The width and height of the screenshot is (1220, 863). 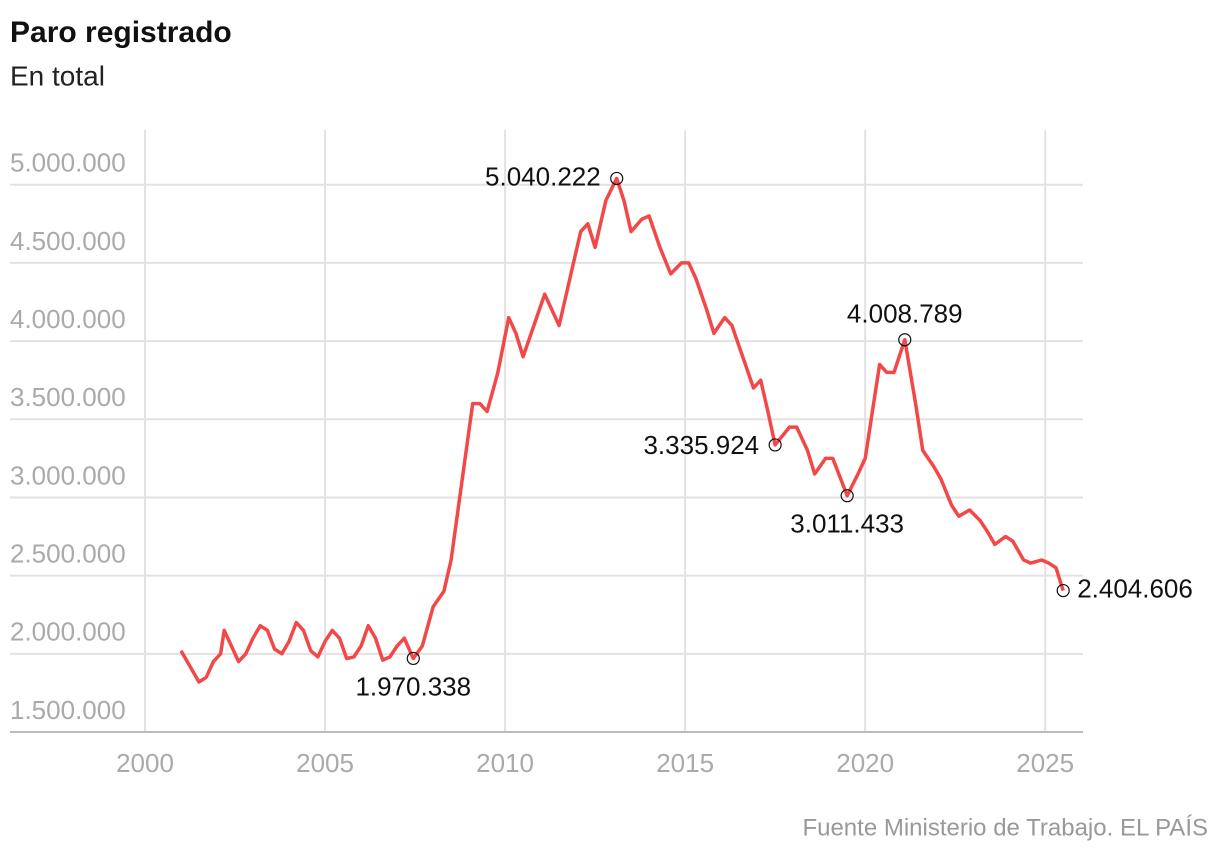 I want to click on y-tick-label: 5.000.000, so click(x=68, y=163).